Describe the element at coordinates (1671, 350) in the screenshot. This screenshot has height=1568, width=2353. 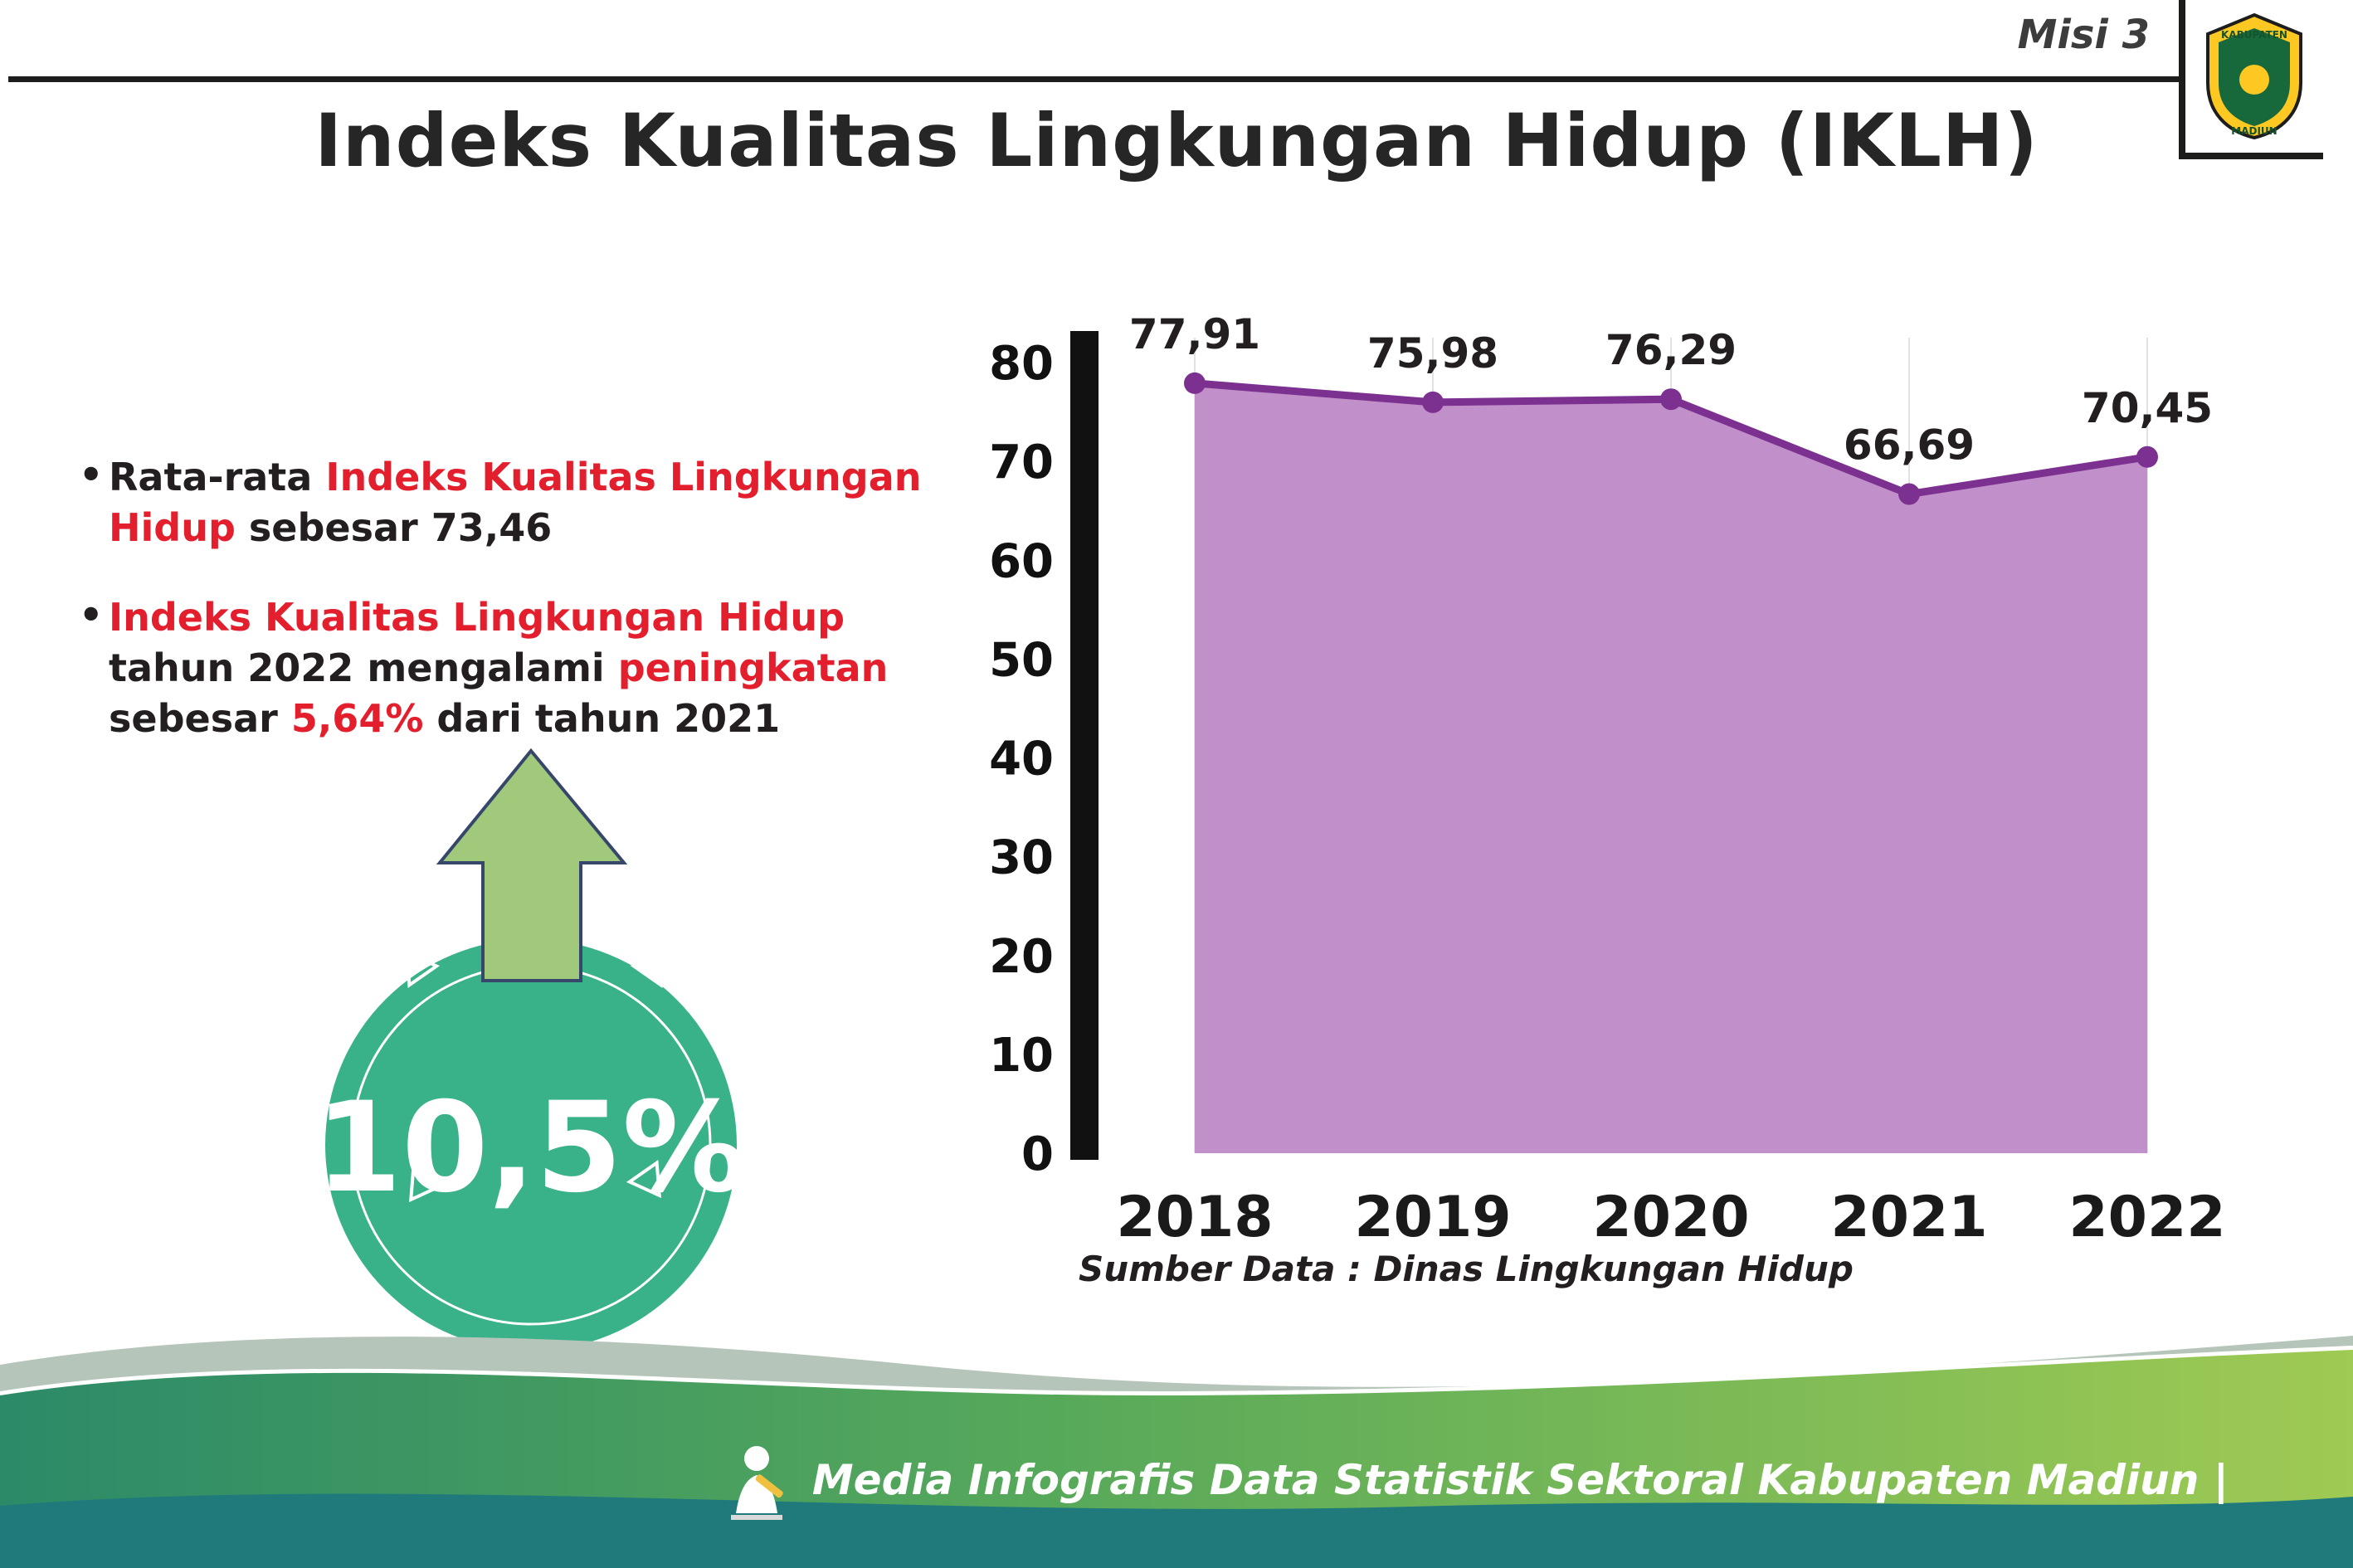
I see `data-label: 76,29` at that location.